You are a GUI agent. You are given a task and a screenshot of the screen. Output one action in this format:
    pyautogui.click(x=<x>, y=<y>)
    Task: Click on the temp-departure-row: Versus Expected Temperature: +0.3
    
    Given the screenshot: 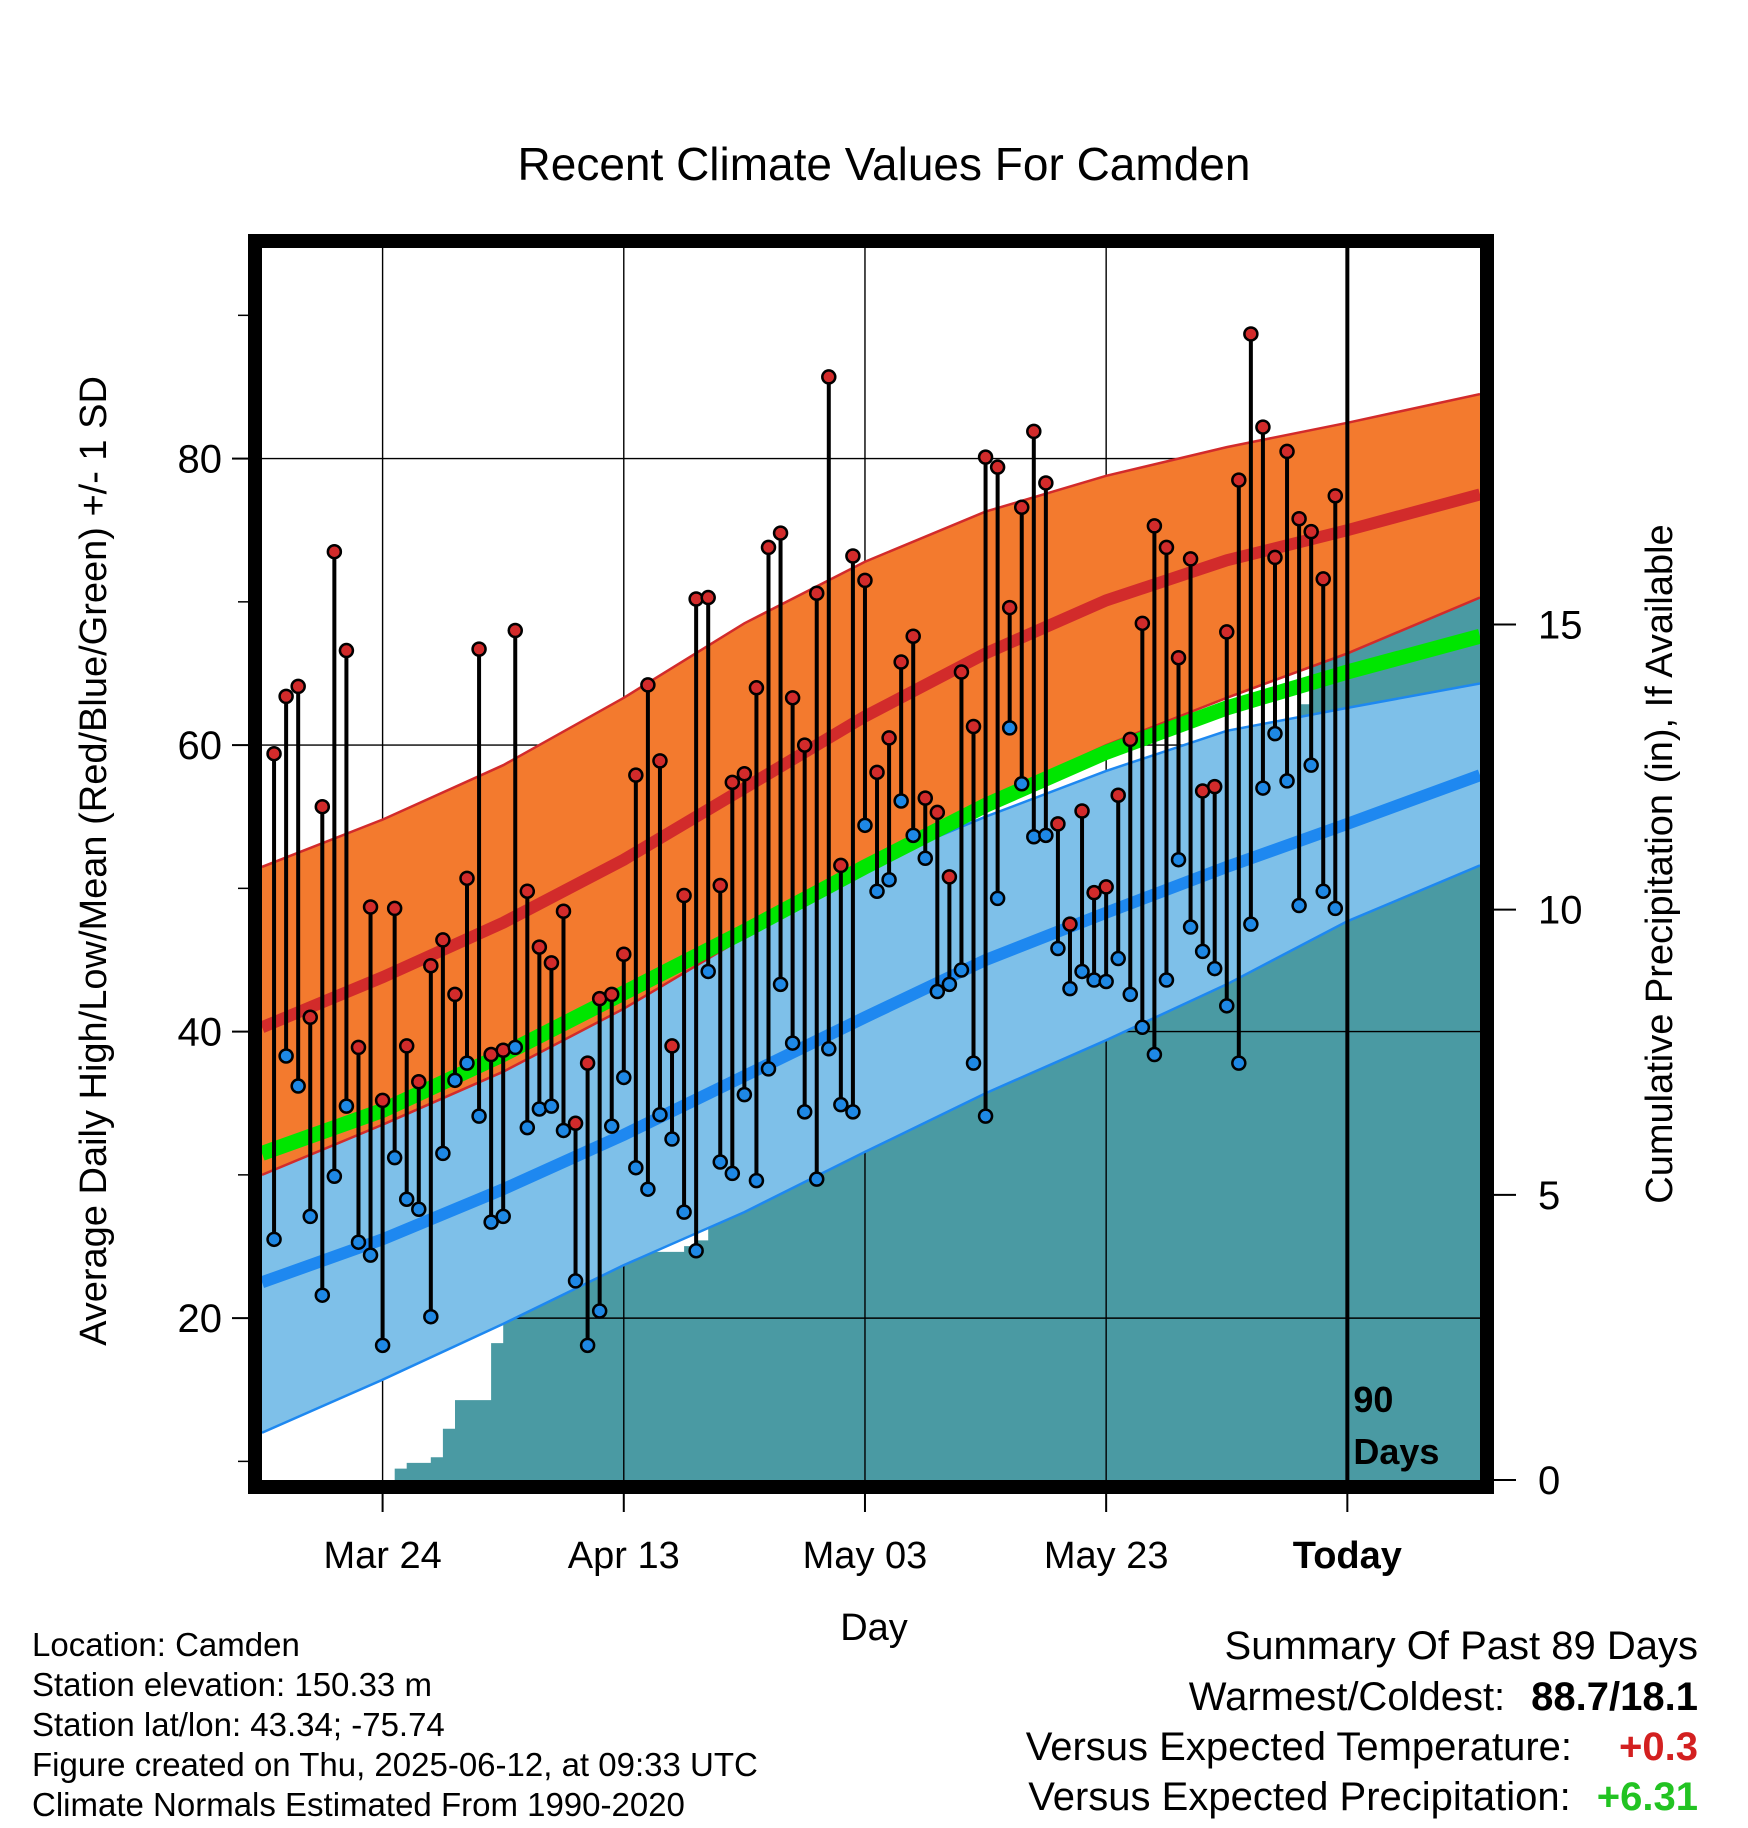 What is the action you would take?
    pyautogui.click(x=1362, y=1747)
    